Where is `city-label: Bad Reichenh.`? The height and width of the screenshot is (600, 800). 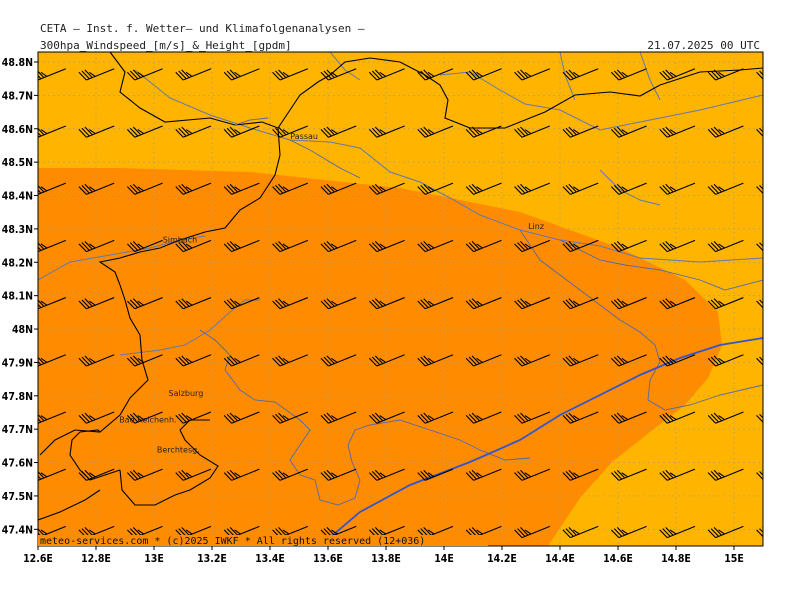 city-label: Bad Reichenh. is located at coordinates (147, 420).